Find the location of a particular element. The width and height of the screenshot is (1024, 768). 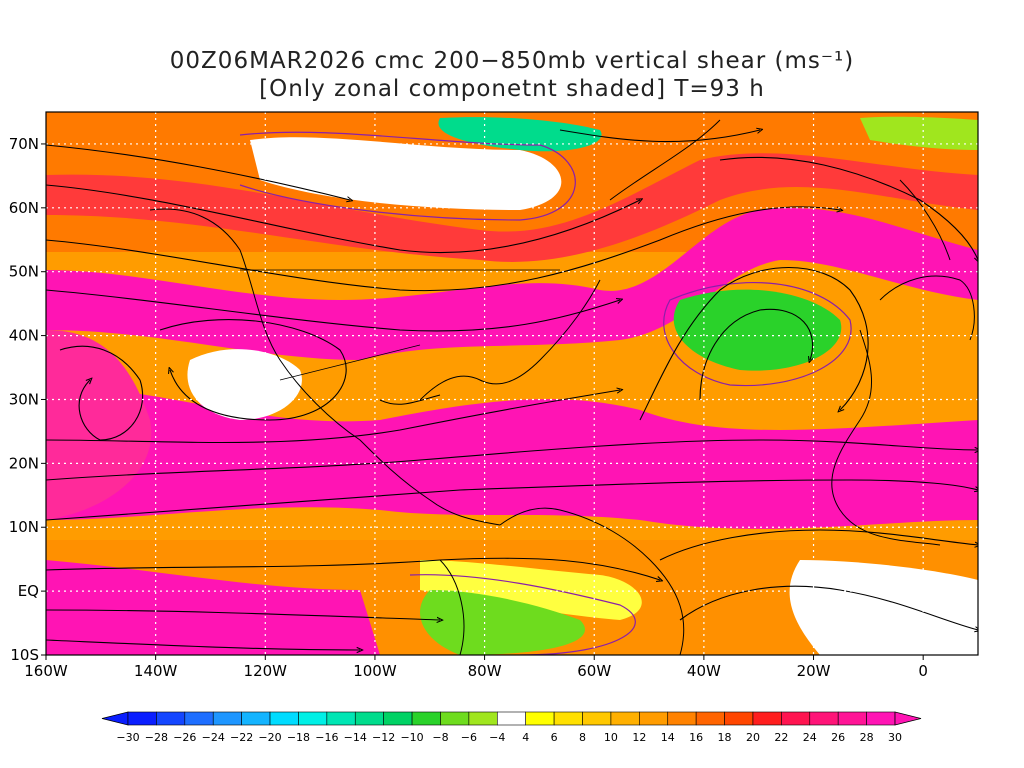

lon-tick-label: 0 is located at coordinates (923, 671).